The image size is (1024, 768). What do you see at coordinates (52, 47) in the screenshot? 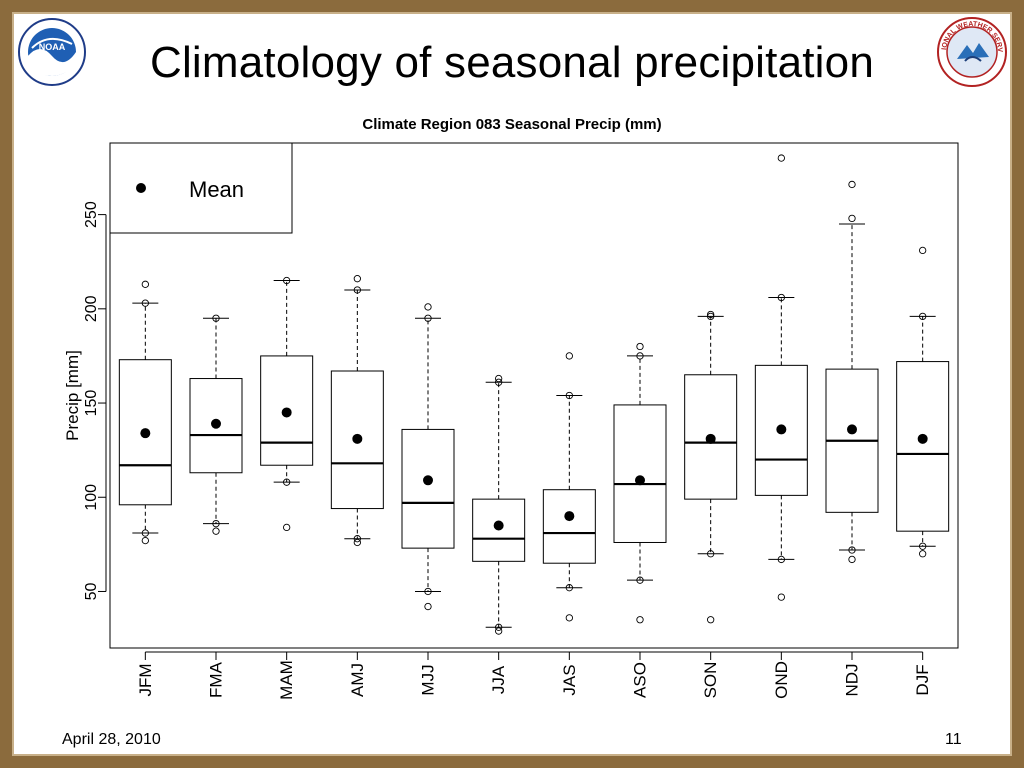
I see `noaa-logo-text: NOAA` at bounding box center [52, 47].